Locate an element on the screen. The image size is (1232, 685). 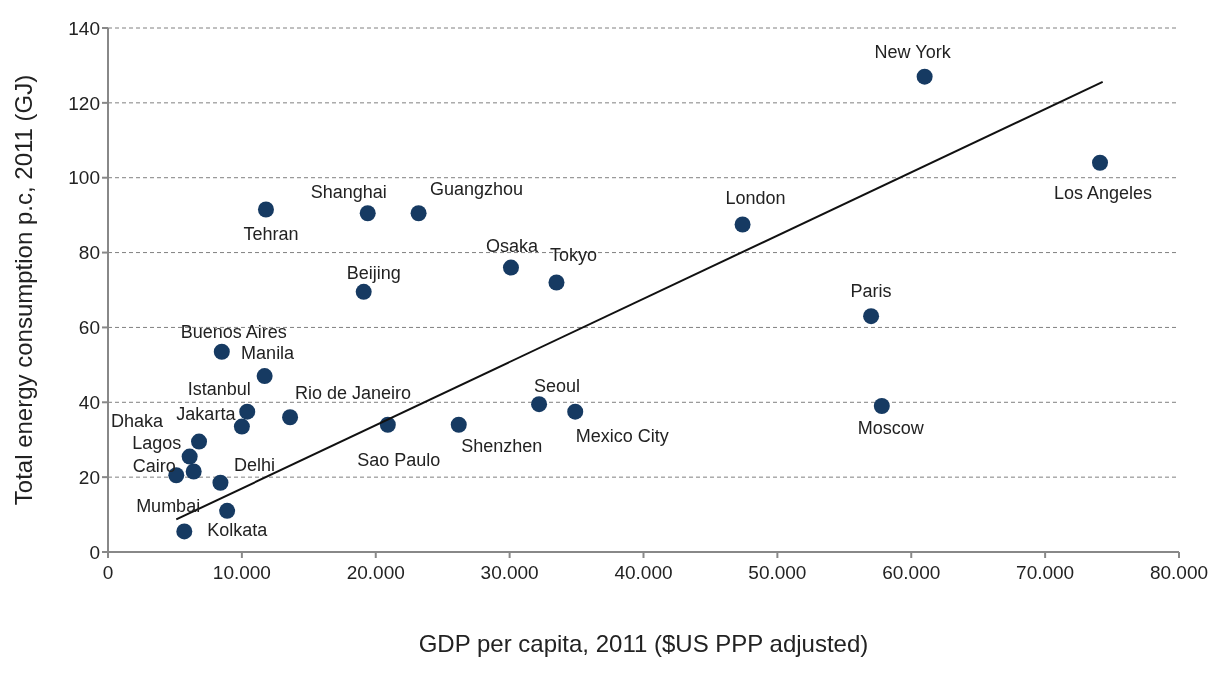
y-tick-label: 20 is located at coordinates (89, 477).